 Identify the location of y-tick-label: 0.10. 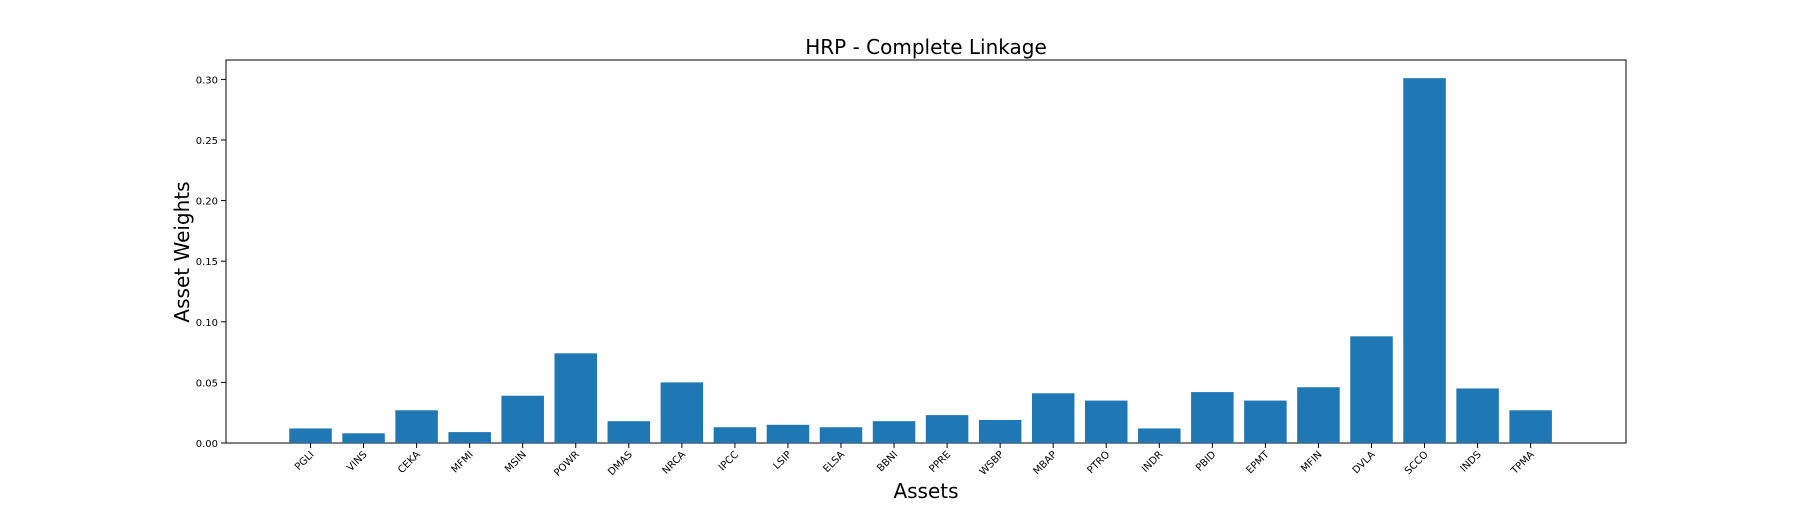
(207, 323).